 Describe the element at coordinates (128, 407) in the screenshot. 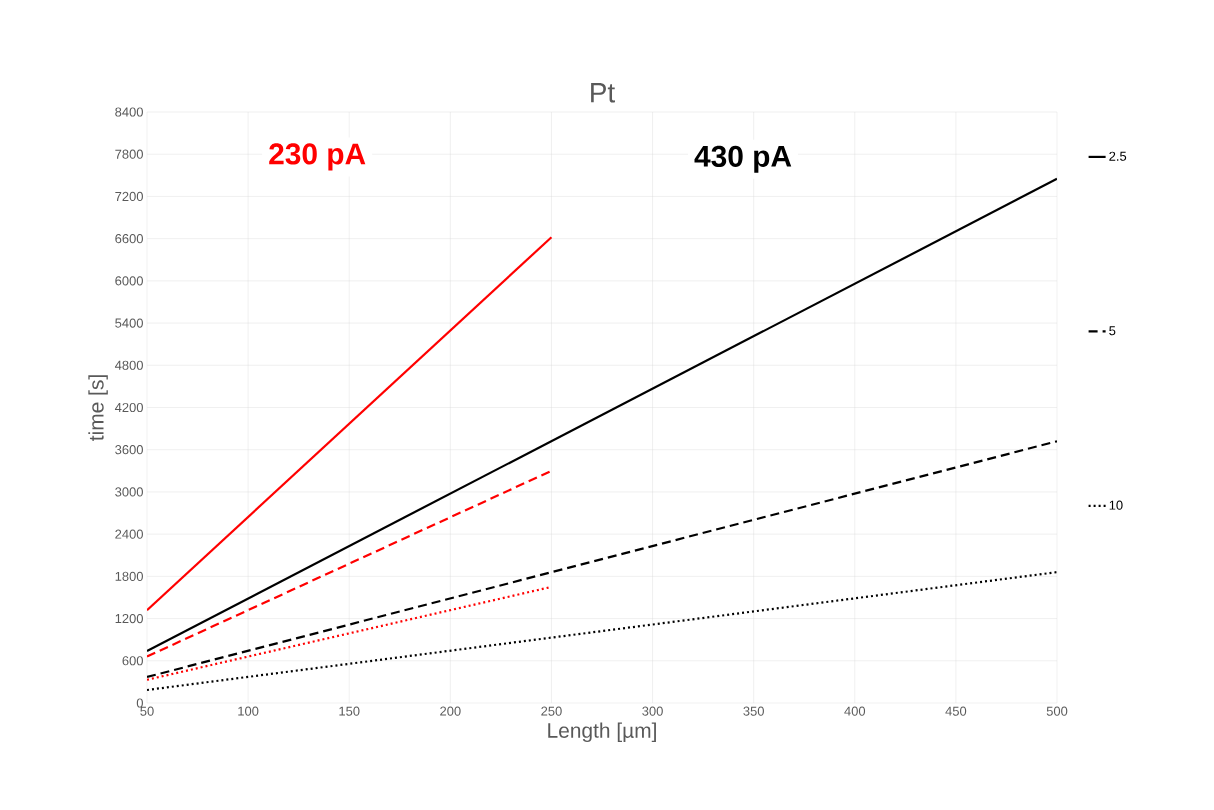

I see `y-tick-label: 4200` at that location.